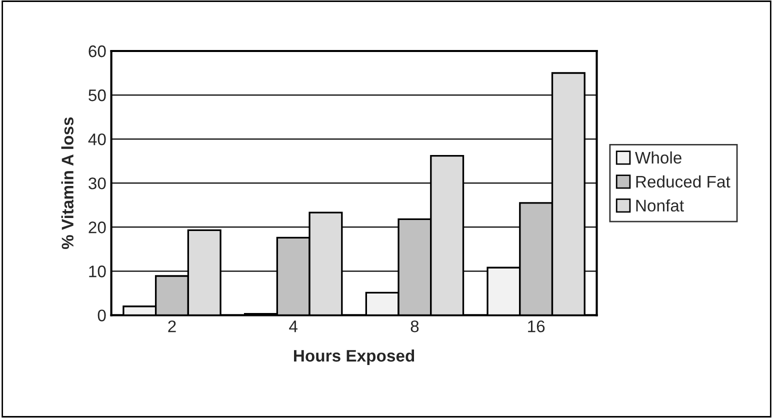 Image resolution: width=773 pixels, height=418 pixels. I want to click on y-tick-label: 50, so click(97, 95).